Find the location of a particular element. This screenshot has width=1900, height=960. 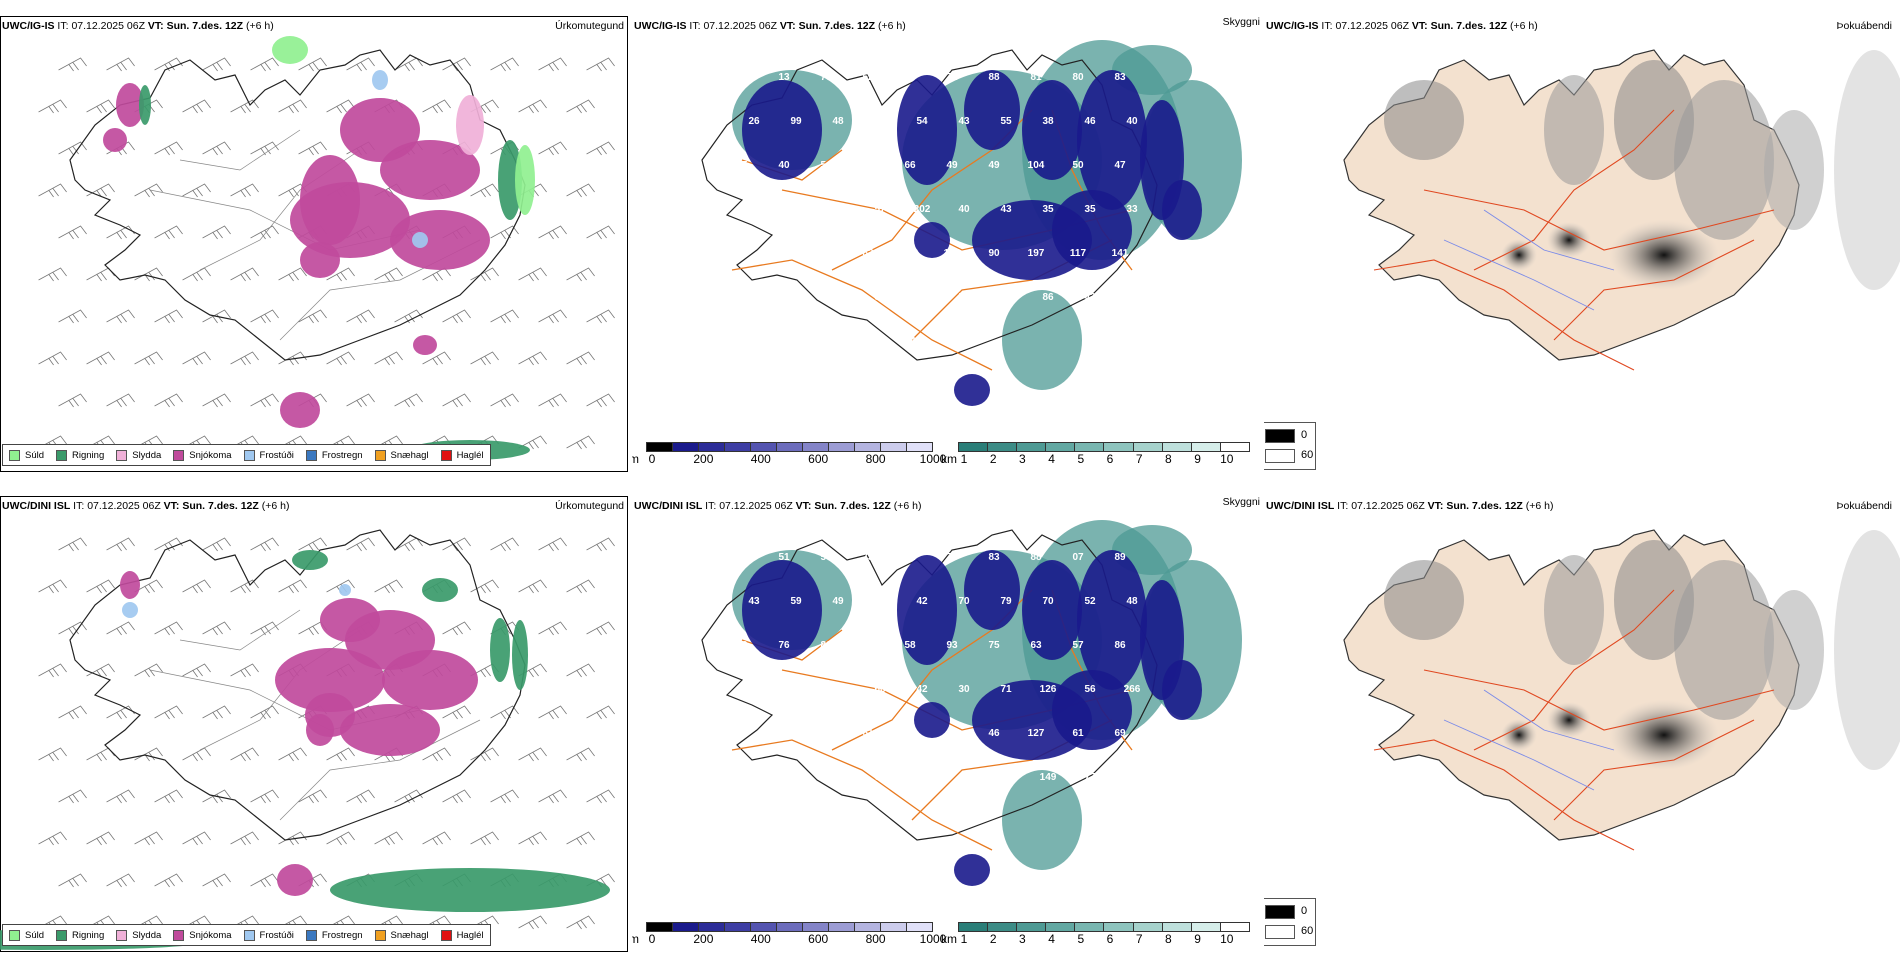

cloudbase-label: 69 is located at coordinates (1006, 777).